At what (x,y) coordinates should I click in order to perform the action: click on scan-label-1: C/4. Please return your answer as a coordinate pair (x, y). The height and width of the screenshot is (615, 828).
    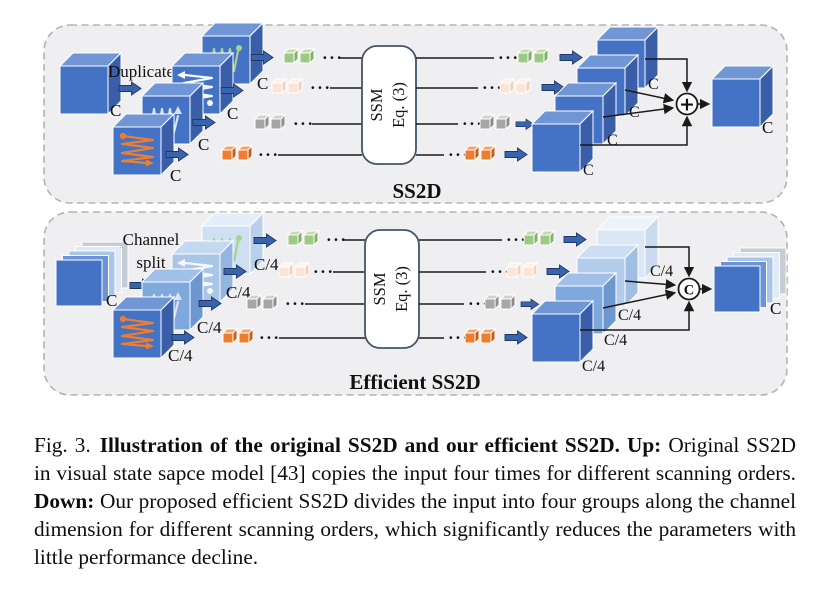
    Looking at the image, I should click on (266, 264).